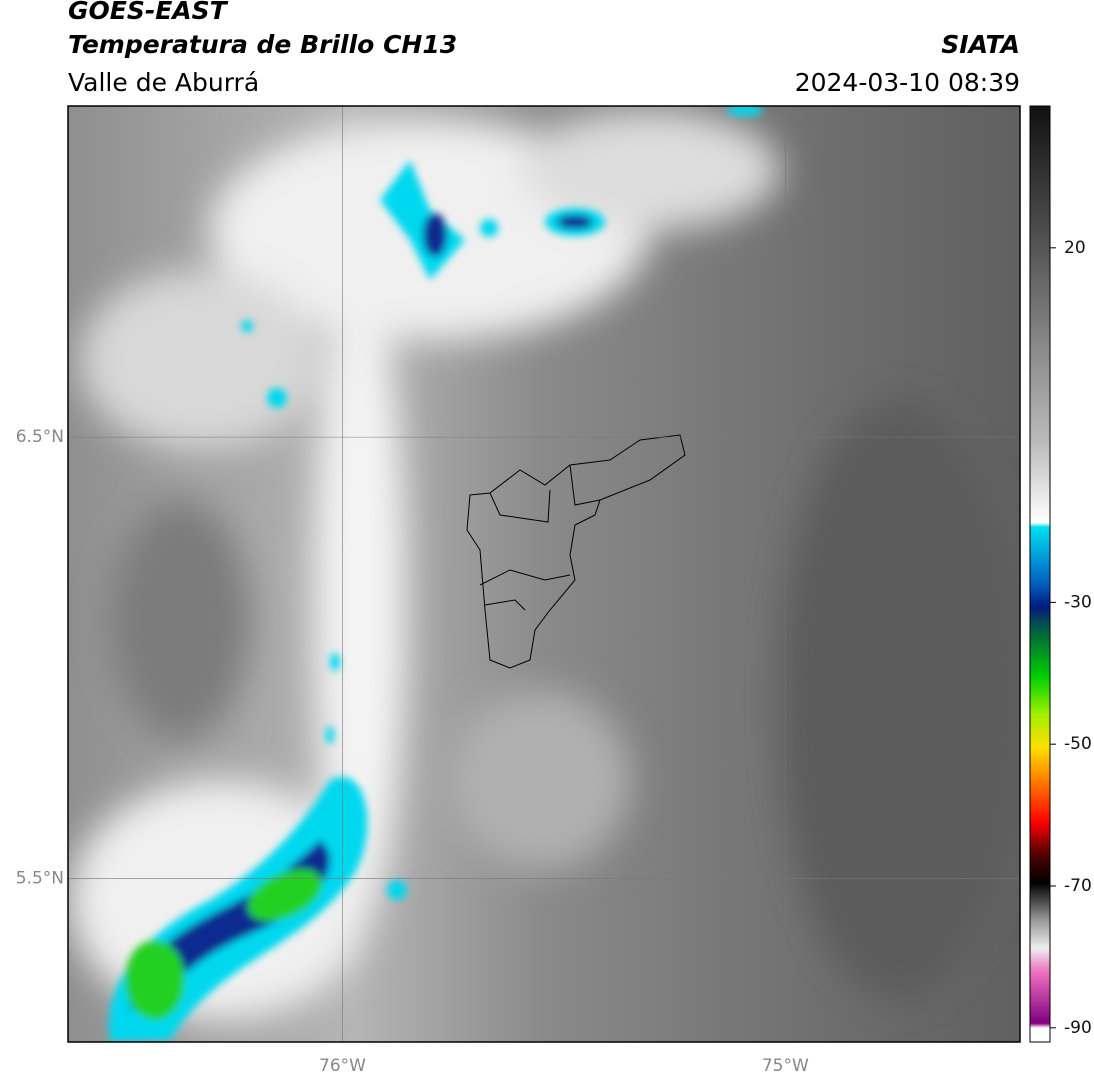 The image size is (1094, 1082). What do you see at coordinates (40, 879) in the screenshot?
I see `y-tick-label: 5.5°N` at bounding box center [40, 879].